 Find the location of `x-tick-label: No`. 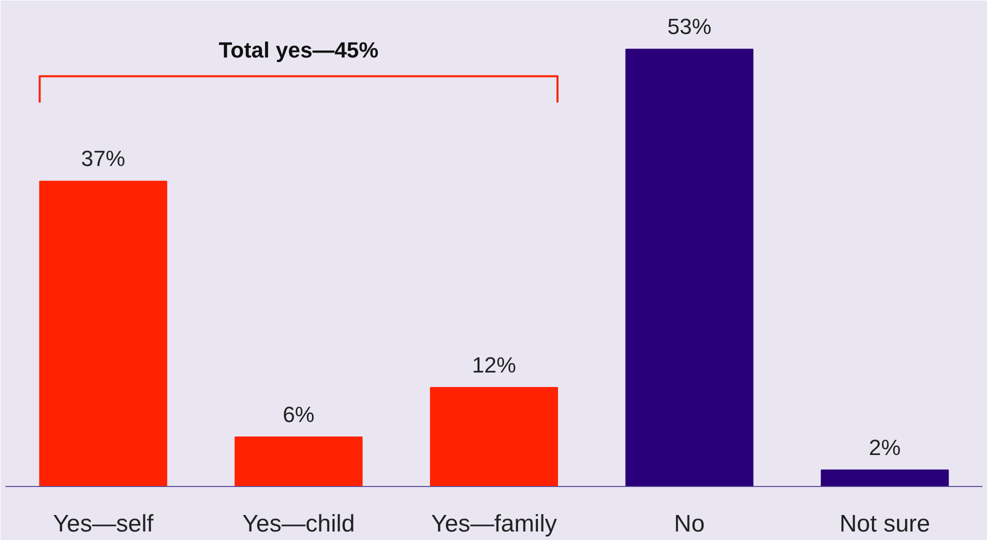

x-tick-label: No is located at coordinates (689, 524).